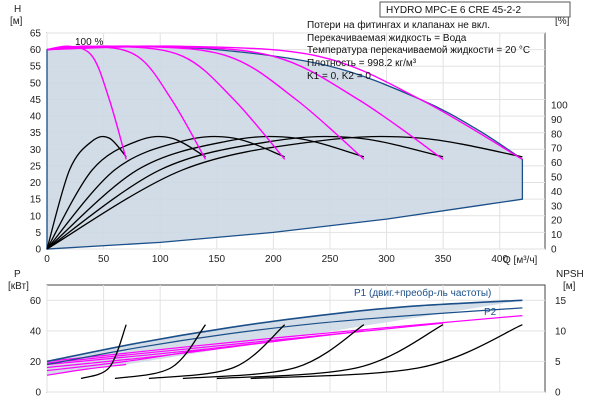 Image resolution: width=600 pixels, height=400 pixels. Describe the element at coordinates (557, 192) in the screenshot. I see `eta-tick-label: 40` at that location.